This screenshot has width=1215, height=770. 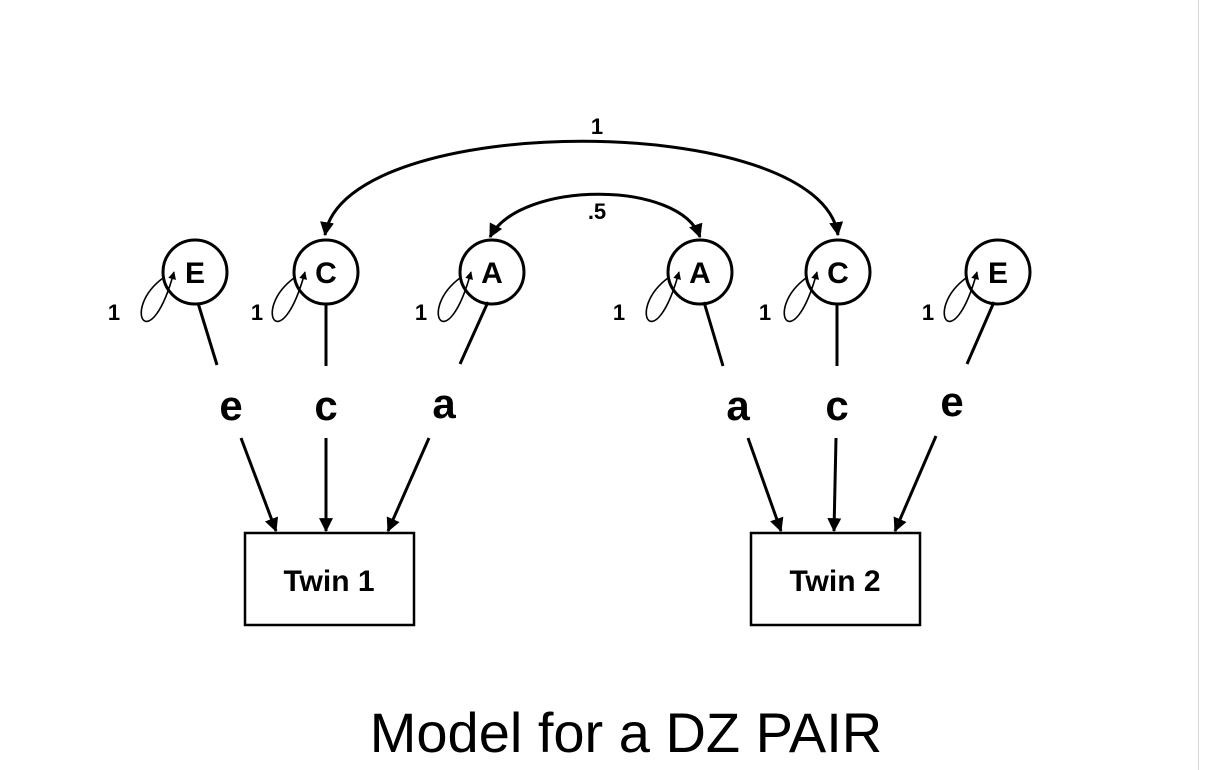 I want to click on latent-a-twin2: A 1, so click(x=672, y=282).